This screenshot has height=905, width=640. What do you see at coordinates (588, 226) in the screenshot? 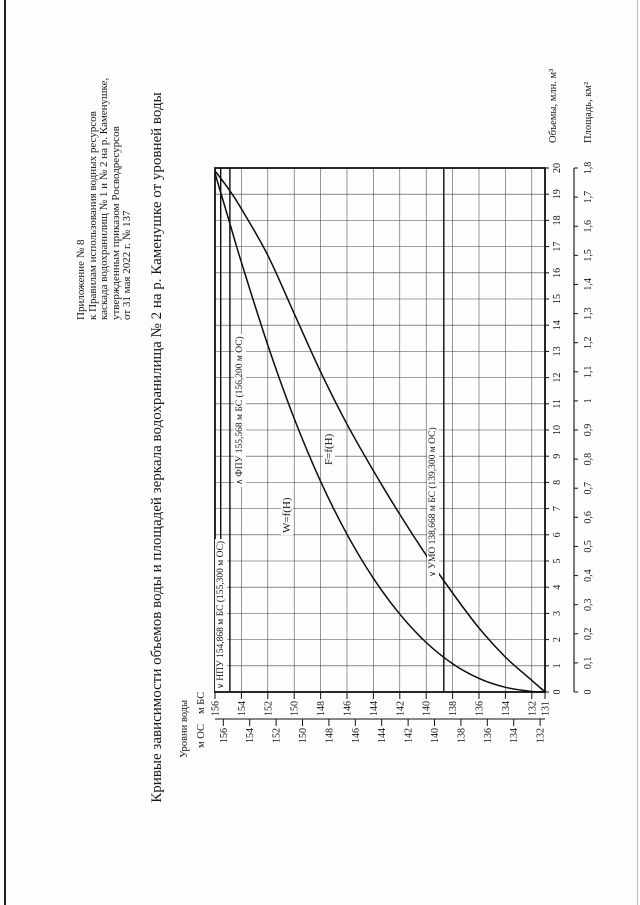
I see `svg-text: 1,6` at bounding box center [588, 226].